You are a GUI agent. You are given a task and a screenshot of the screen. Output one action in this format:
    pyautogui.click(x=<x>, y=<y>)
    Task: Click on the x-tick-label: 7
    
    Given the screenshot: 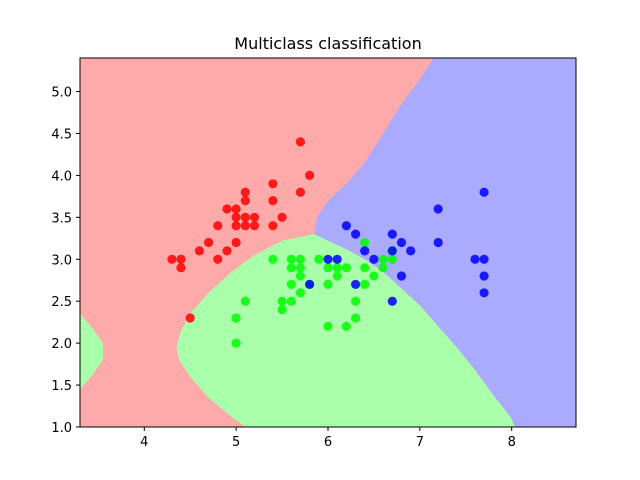 What is the action you would take?
    pyautogui.click(x=420, y=442)
    